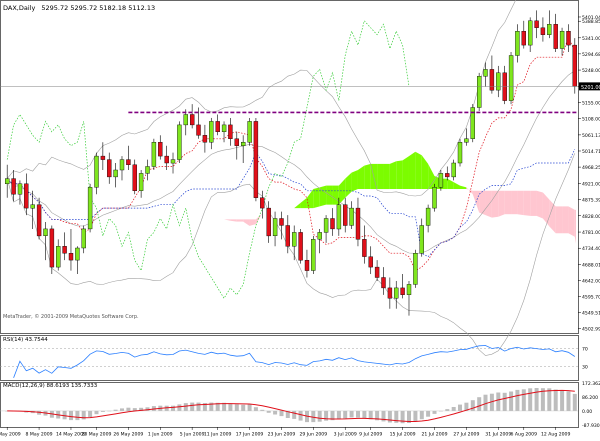 Image resolution: width=600 pixels, height=441 pixels. What do you see at coordinates (19, 8) in the screenshot?
I see `chart-title-symbol: DAX,Daily` at bounding box center [19, 8].